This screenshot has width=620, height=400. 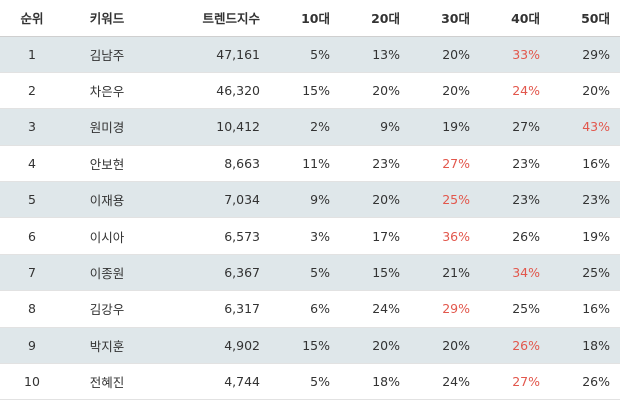 I want to click on table-row: 9 박지훈 4,902 15% 20% 20% 26% 18%, so click(x=310, y=346).